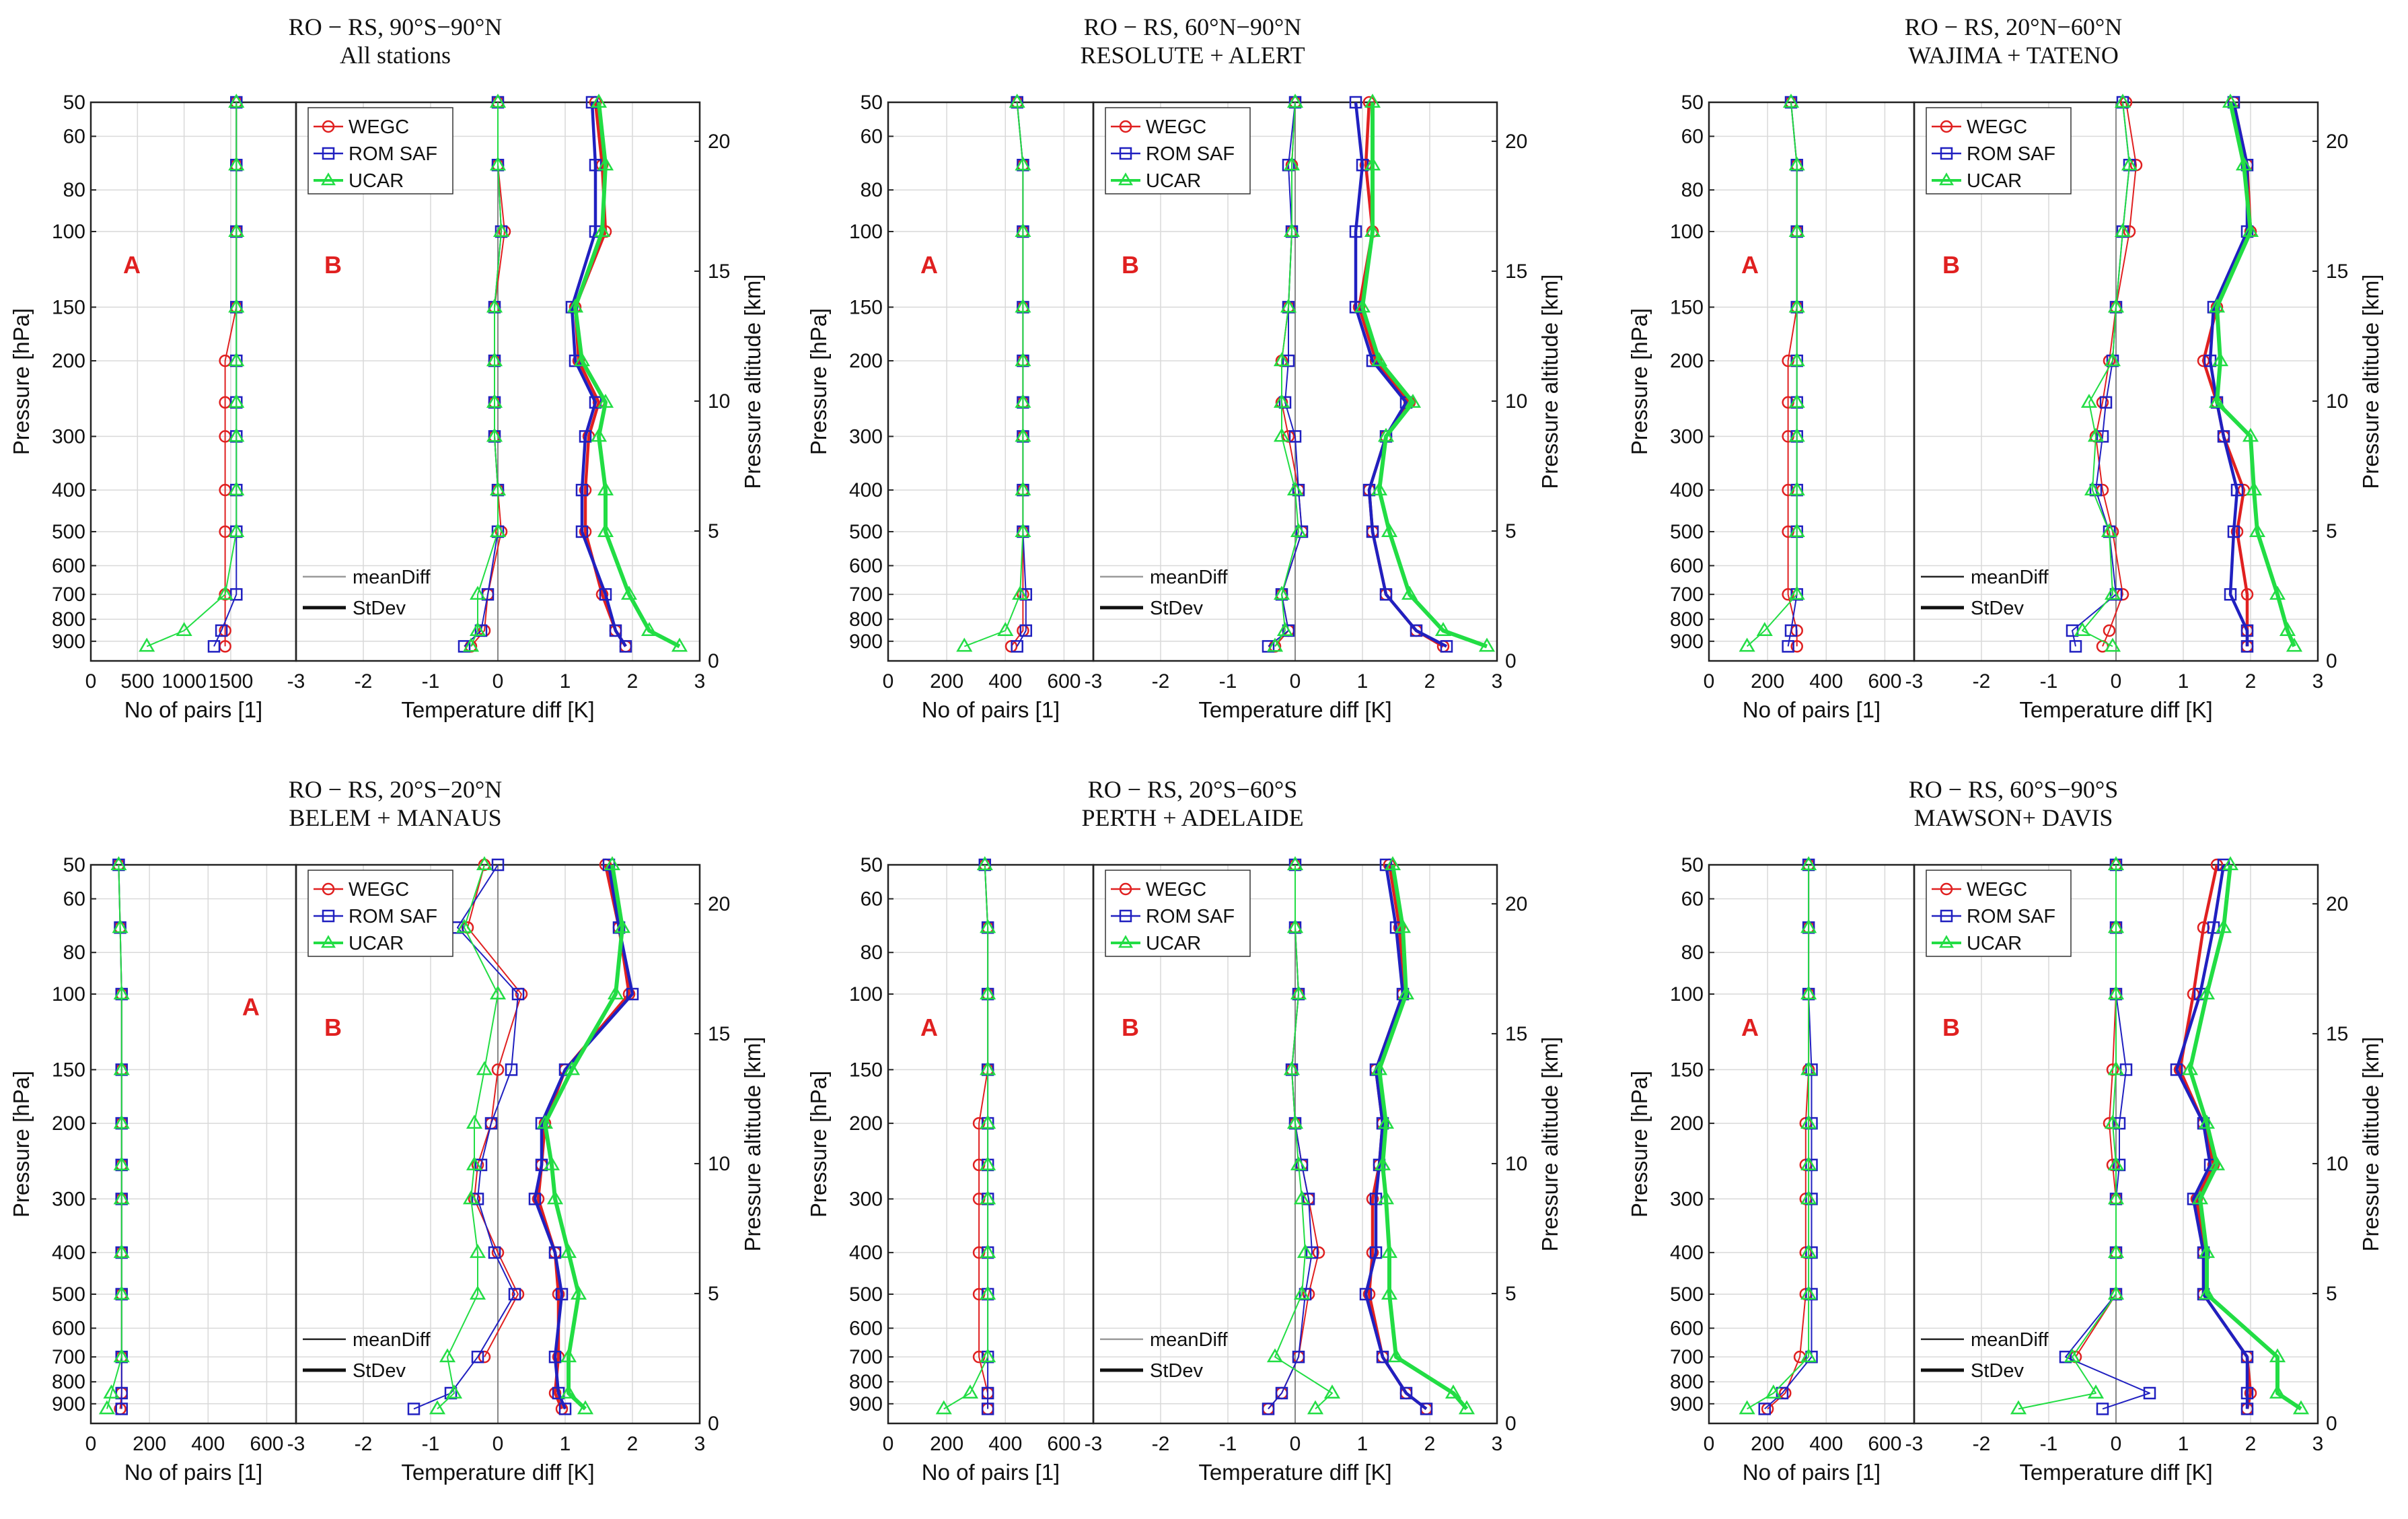 This screenshot has height=1519, width=2408. What do you see at coordinates (1295, 1444) in the screenshot?
I see `tdiff-tick-label: 0` at bounding box center [1295, 1444].